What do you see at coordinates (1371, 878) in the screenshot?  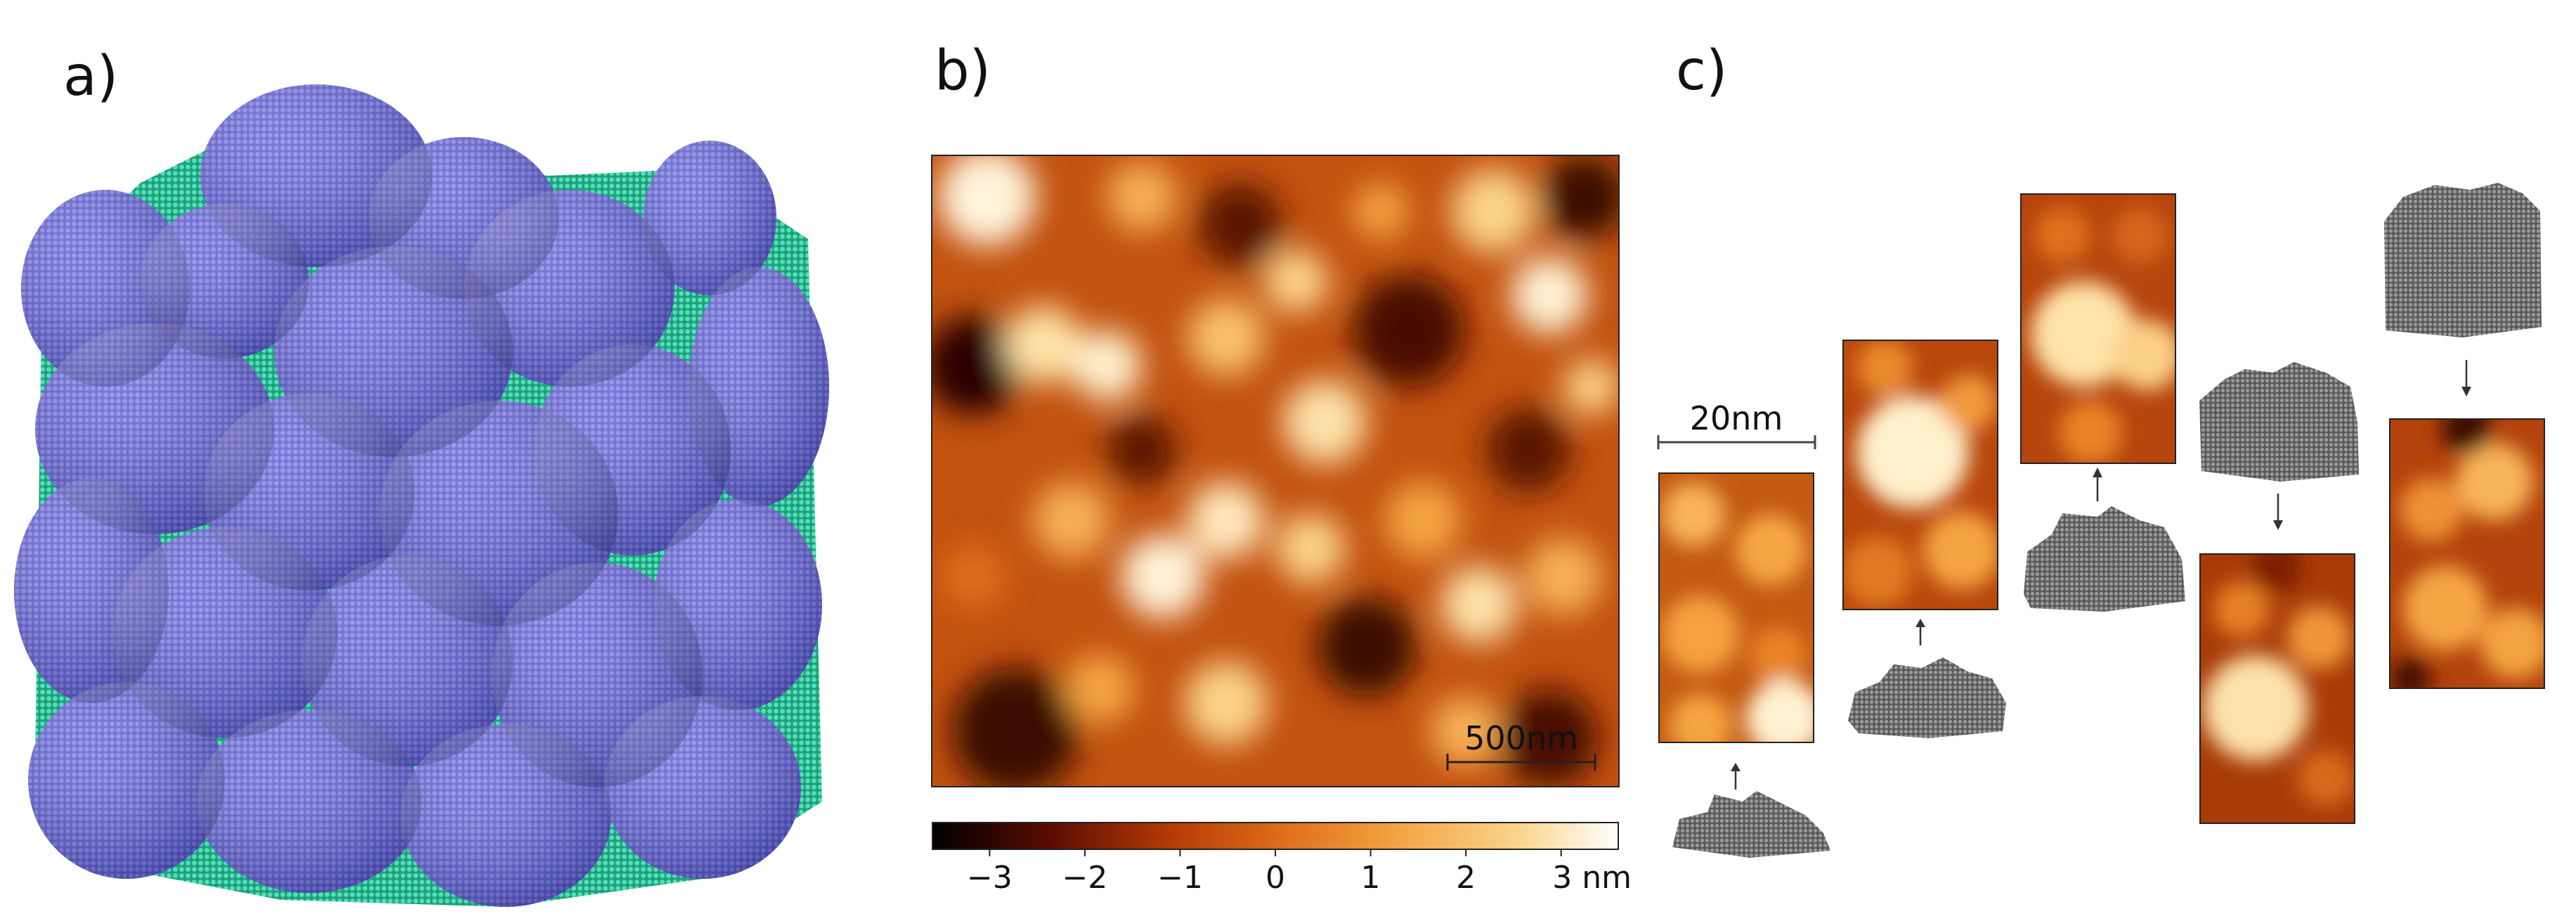 I see `colorbar-tick-label: 1` at bounding box center [1371, 878].